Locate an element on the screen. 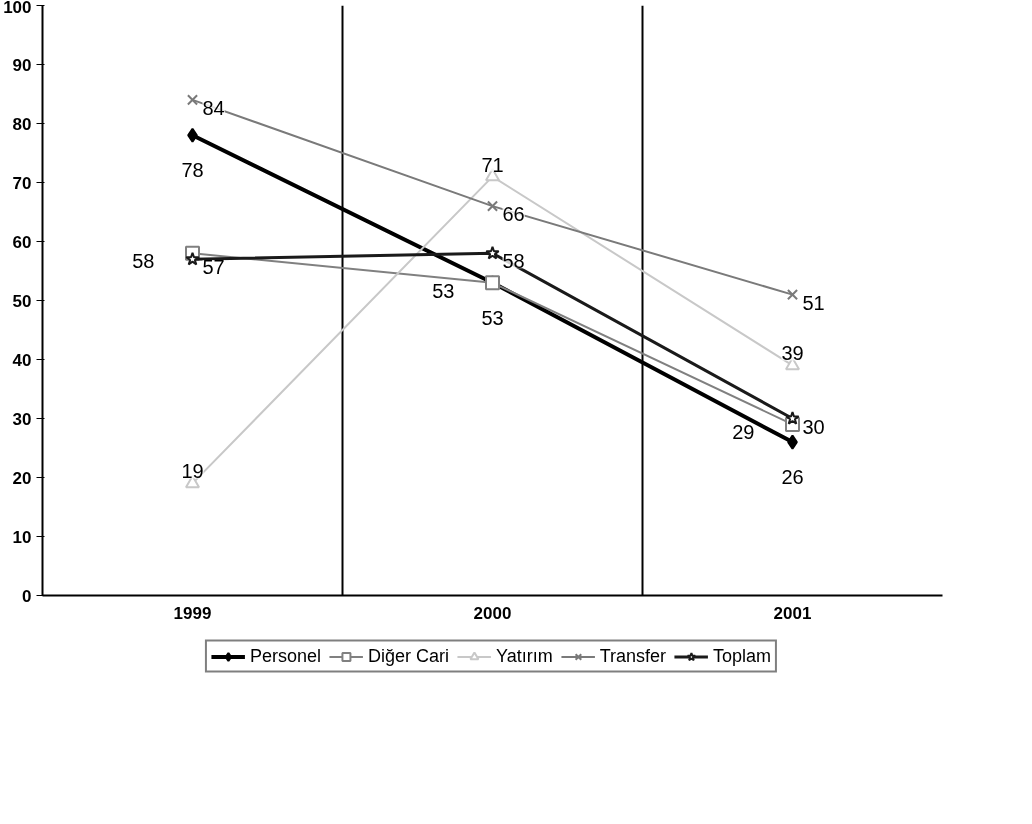 The width and height of the screenshot is (1032, 824). y-tick-label: 0 is located at coordinates (27, 596).